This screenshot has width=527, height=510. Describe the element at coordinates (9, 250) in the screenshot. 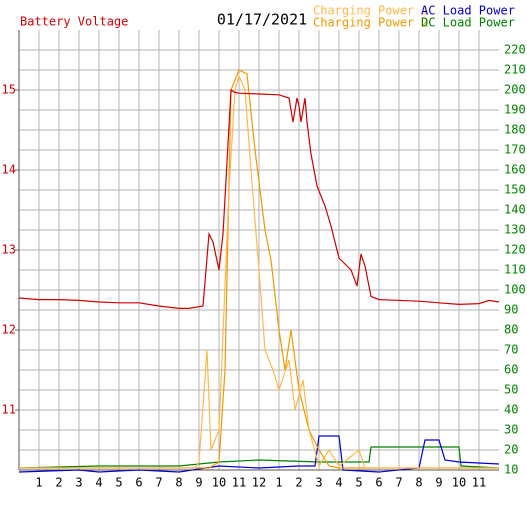

I see `y-tick-label: 13` at that location.